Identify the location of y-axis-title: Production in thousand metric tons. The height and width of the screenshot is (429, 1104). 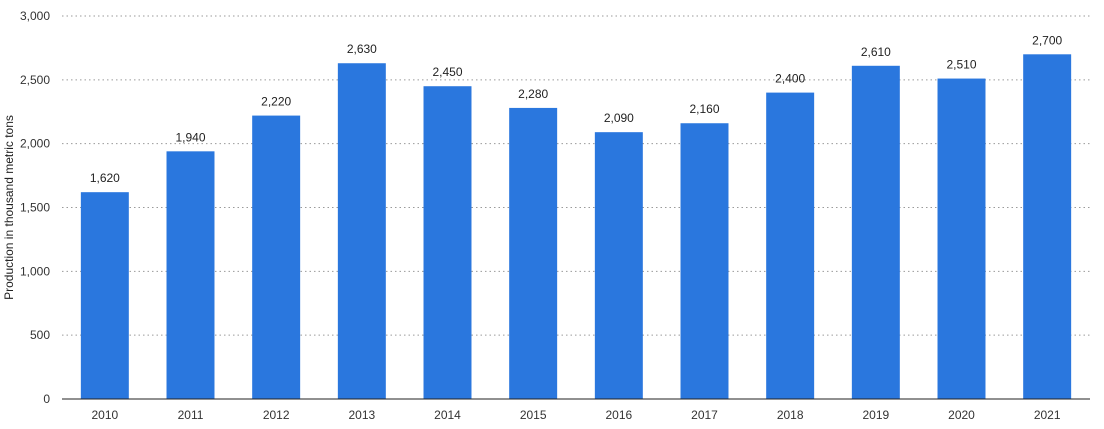
(9, 207).